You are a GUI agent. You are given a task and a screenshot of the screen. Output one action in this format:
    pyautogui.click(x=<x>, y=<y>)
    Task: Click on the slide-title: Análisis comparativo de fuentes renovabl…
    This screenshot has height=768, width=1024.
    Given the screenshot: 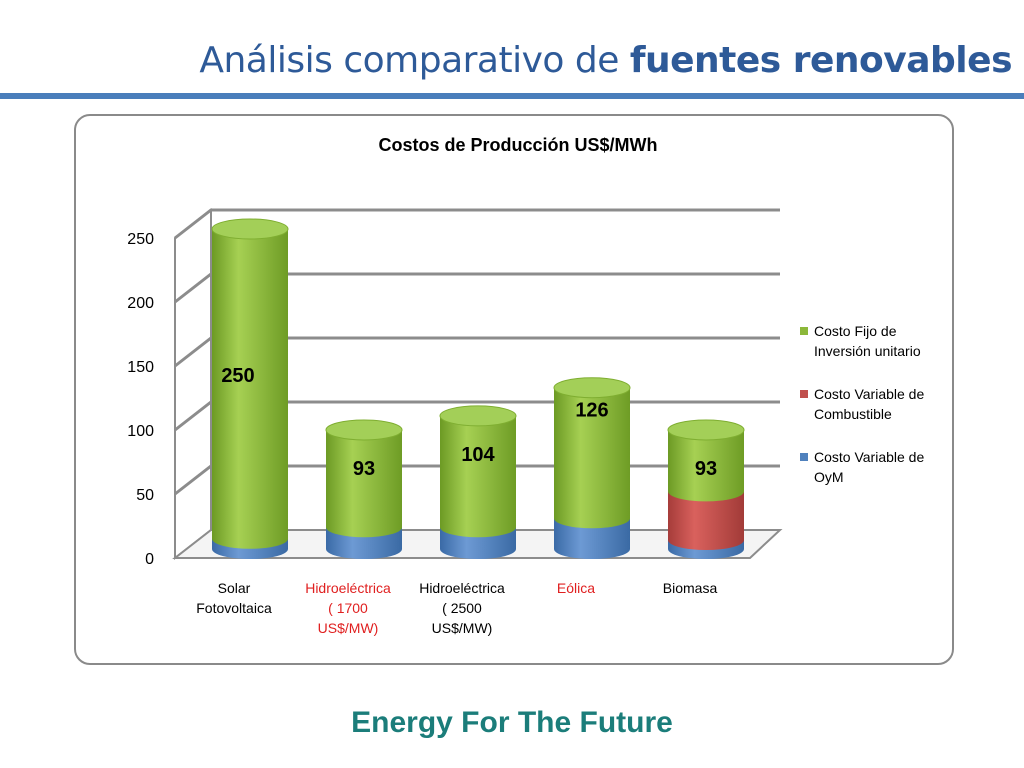 What is the action you would take?
    pyautogui.click(x=605, y=60)
    